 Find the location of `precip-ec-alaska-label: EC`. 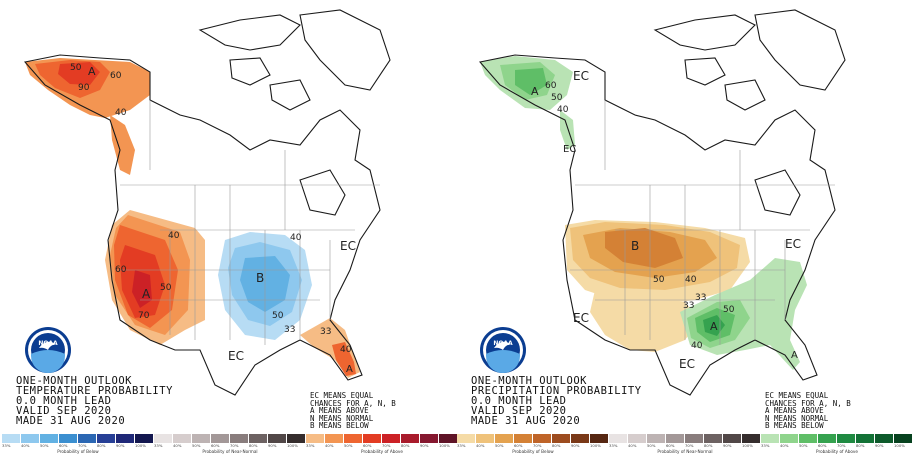

precip-ec-alaska-label: EC is located at coordinates (581, 76).